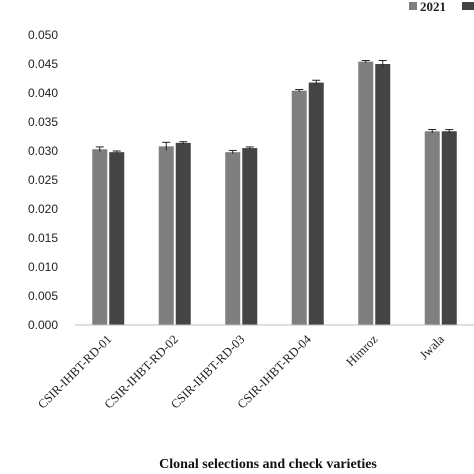  I want to click on category-label: CSIR-IHBT-RD-04, so click(275, 372).